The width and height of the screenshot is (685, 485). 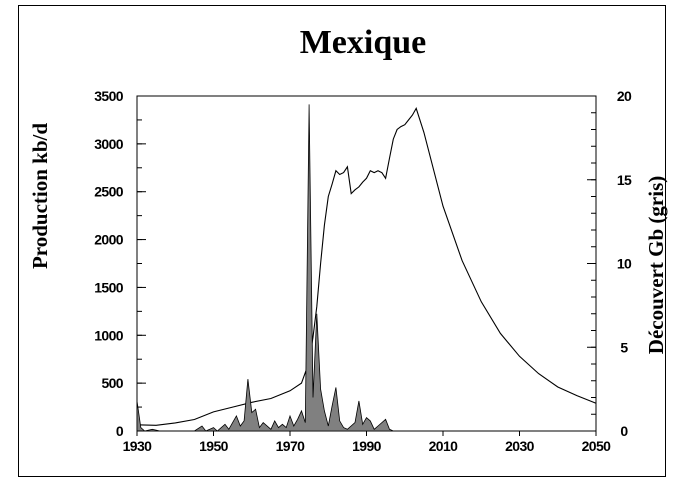 I want to click on y-tick-label: 3500, so click(x=109, y=96).